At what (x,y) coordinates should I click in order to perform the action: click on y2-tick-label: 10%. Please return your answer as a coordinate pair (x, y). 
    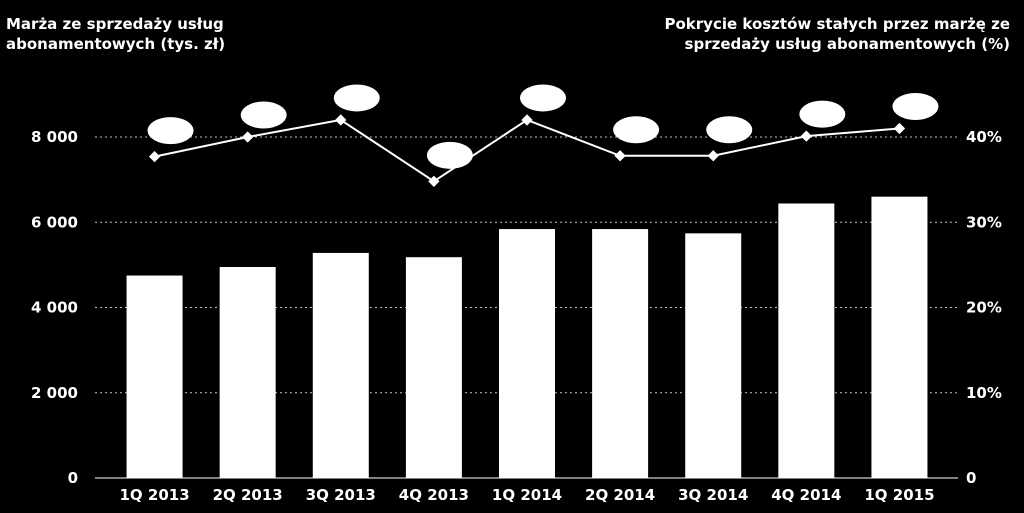
    Looking at the image, I should click on (984, 393).